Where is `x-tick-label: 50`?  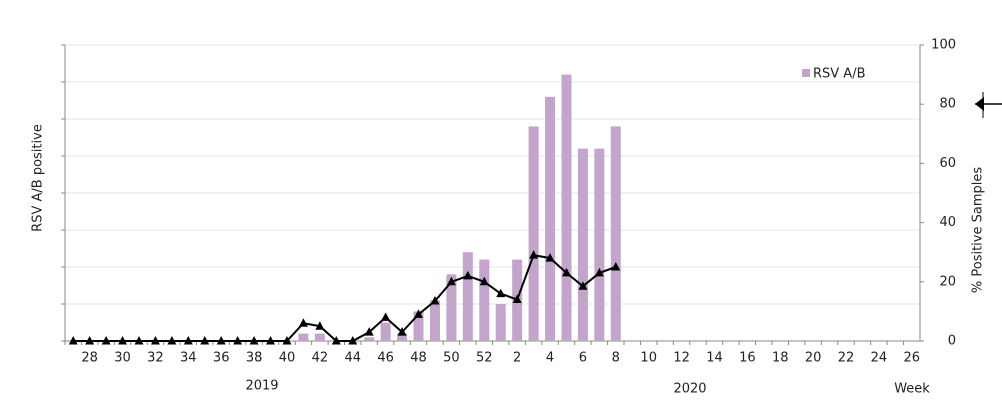
x-tick-label: 50 is located at coordinates (451, 358).